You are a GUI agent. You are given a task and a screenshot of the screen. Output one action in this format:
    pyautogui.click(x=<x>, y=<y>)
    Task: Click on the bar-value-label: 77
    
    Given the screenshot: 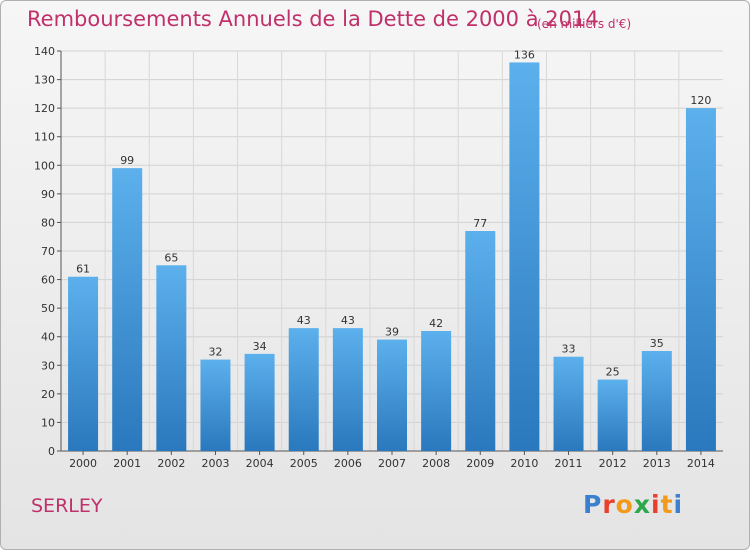 What is the action you would take?
    pyautogui.click(x=480, y=223)
    